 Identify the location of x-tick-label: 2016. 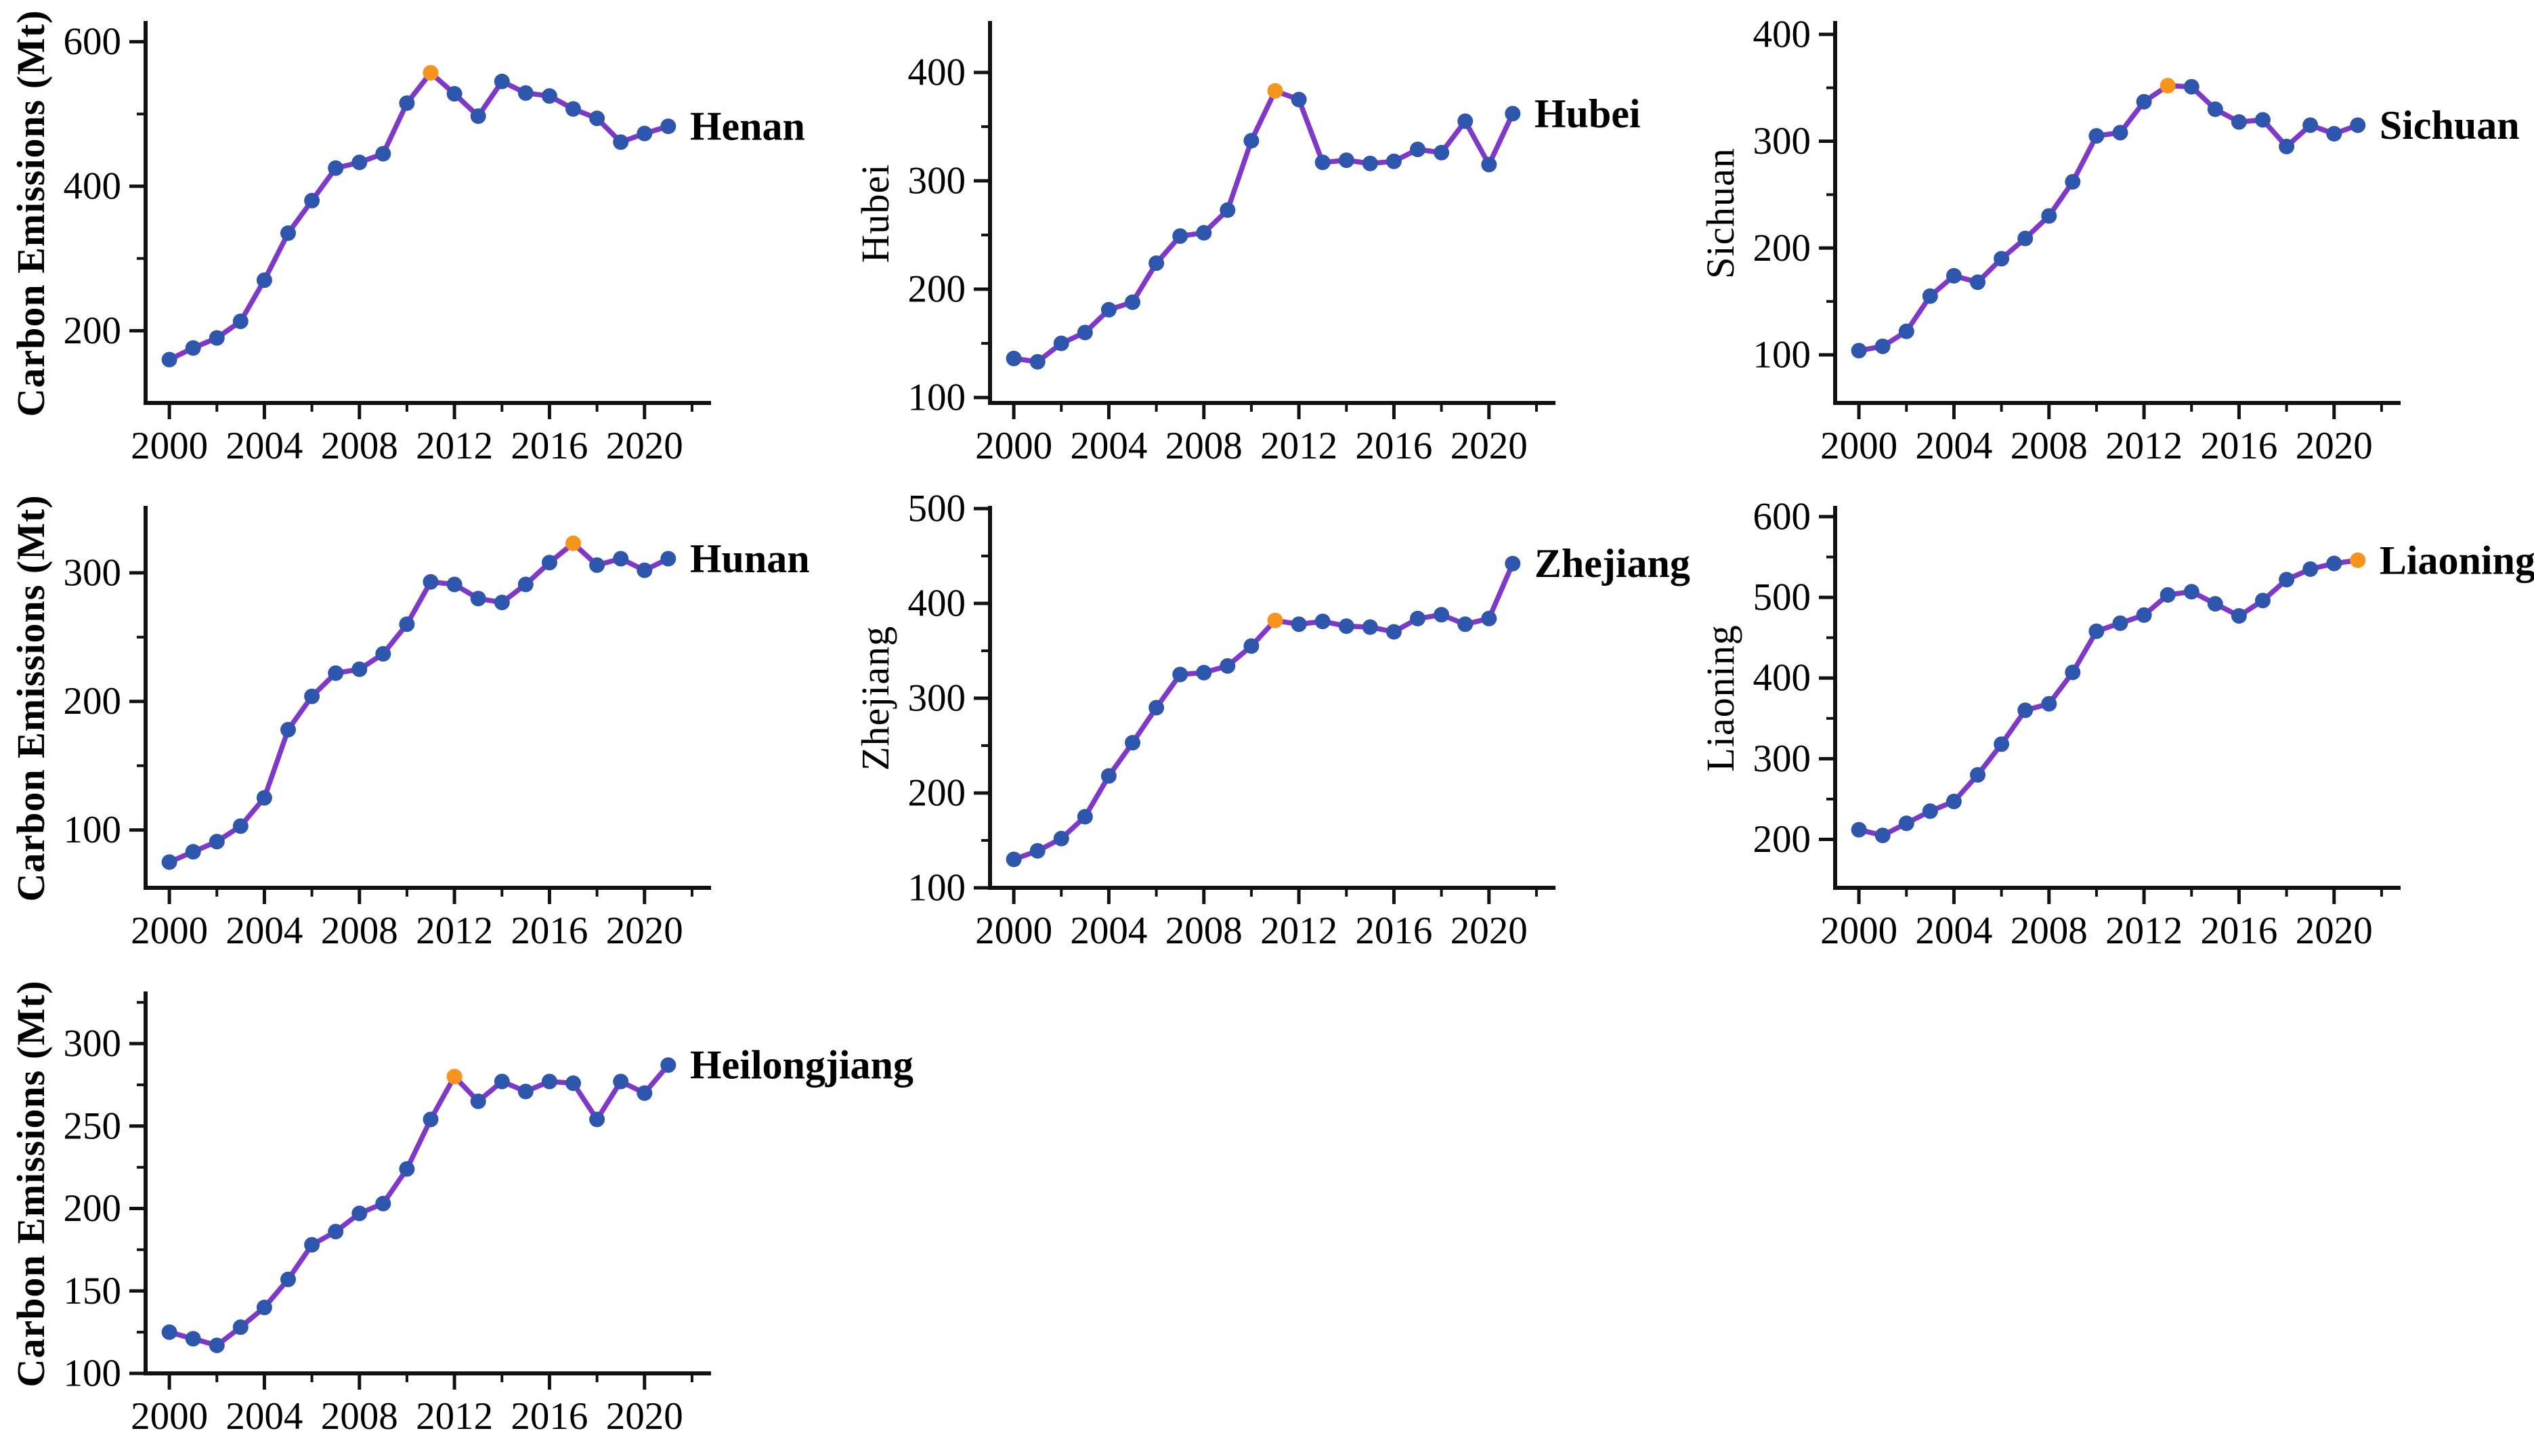
(549, 1417).